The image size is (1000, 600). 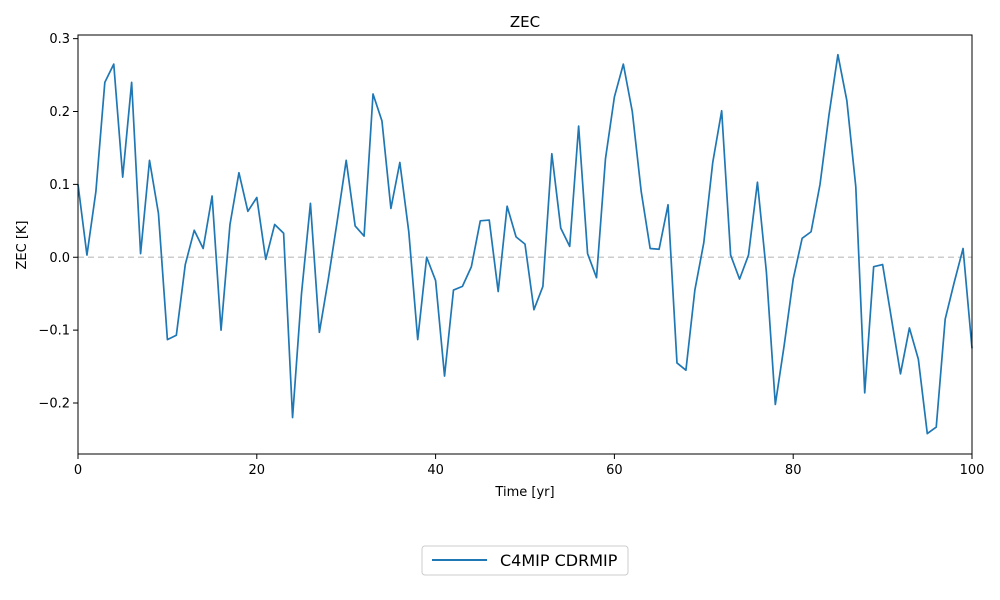 I want to click on y-tick-label: 0.1, so click(x=59, y=185).